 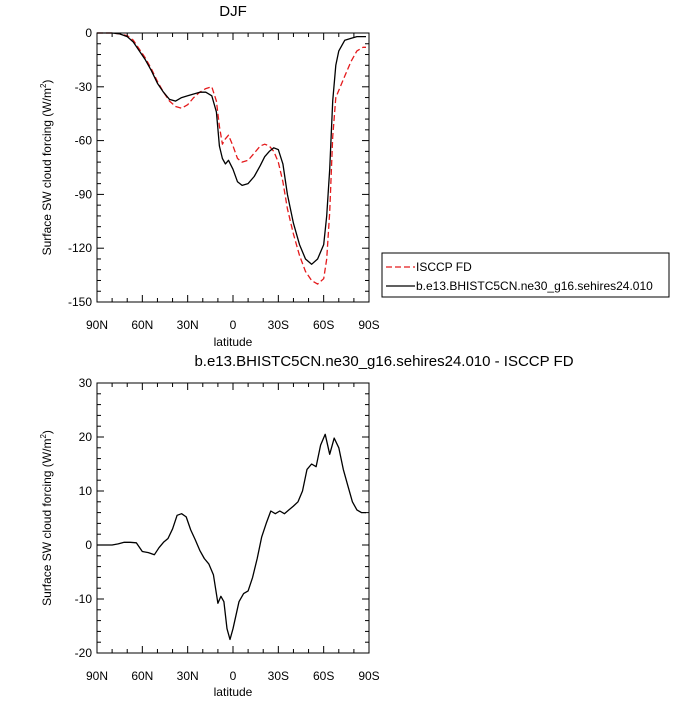 What do you see at coordinates (80, 248) in the screenshot?
I see `y-tick-label: -120` at bounding box center [80, 248].